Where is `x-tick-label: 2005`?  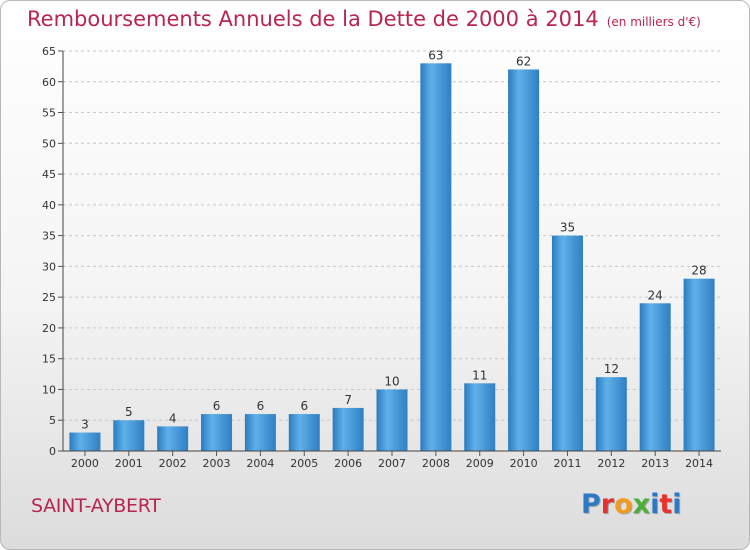 x-tick-label: 2005 is located at coordinates (304, 463).